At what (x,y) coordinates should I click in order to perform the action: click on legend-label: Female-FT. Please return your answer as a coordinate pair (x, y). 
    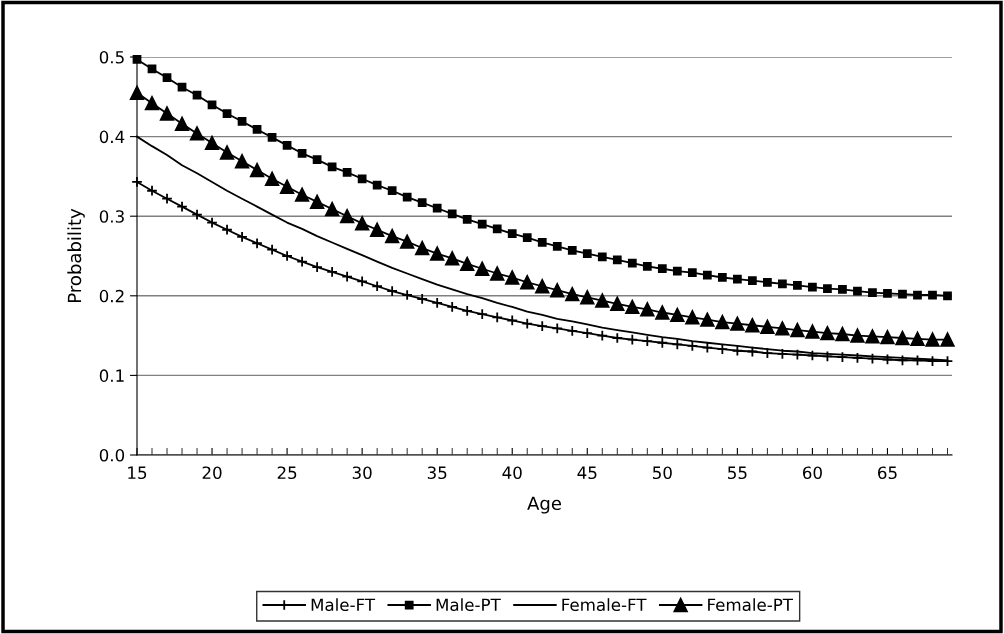
    Looking at the image, I should click on (604, 605).